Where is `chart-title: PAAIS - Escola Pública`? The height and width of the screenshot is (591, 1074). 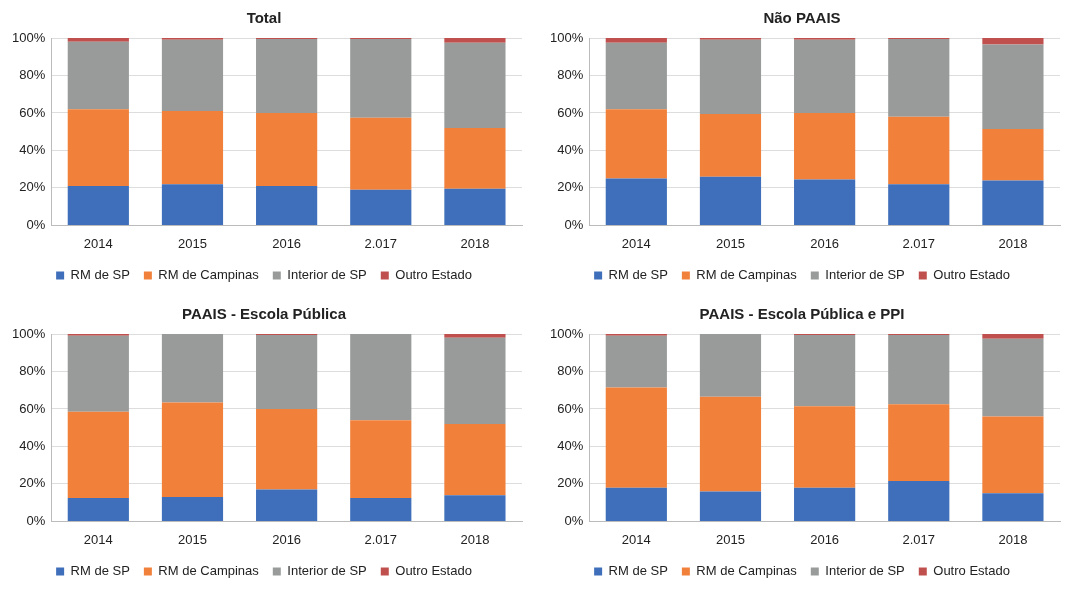 chart-title: PAAIS - Escola Pública is located at coordinates (264, 314).